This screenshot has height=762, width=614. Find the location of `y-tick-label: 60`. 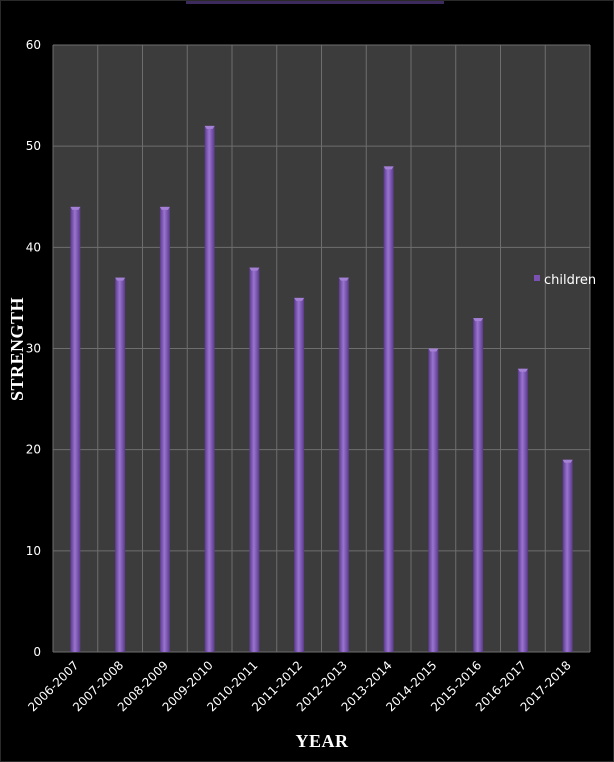

y-tick-label: 60 is located at coordinates (33, 45).